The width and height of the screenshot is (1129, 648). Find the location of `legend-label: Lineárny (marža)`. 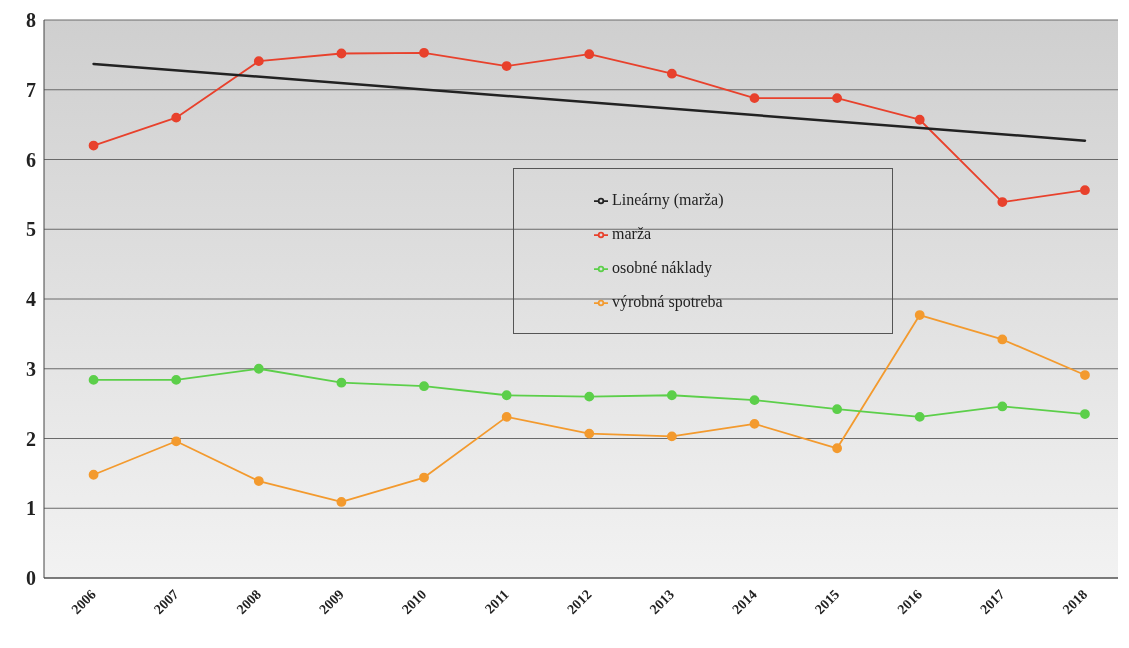

legend-label: Lineárny (marža) is located at coordinates (668, 199).